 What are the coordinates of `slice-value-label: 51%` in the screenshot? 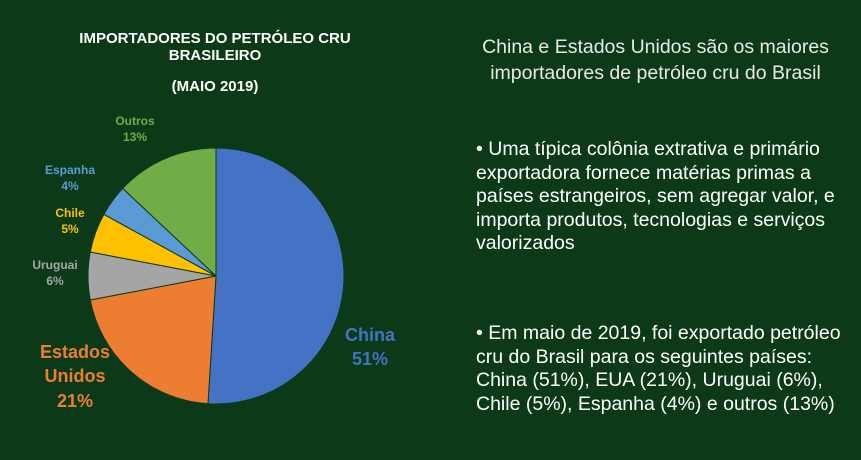 It's located at (370, 359).